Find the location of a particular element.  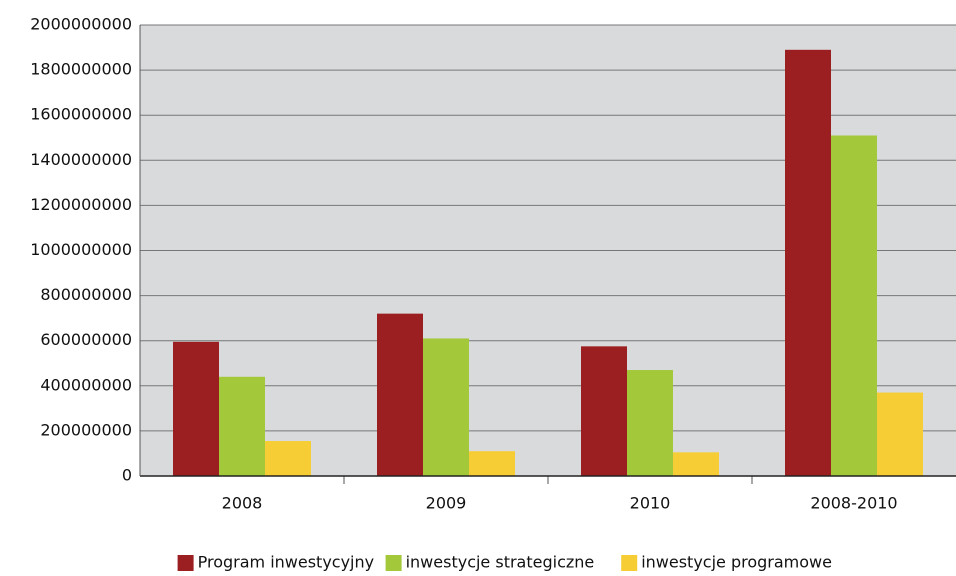

x-tick-label: 2008 is located at coordinates (242, 503).